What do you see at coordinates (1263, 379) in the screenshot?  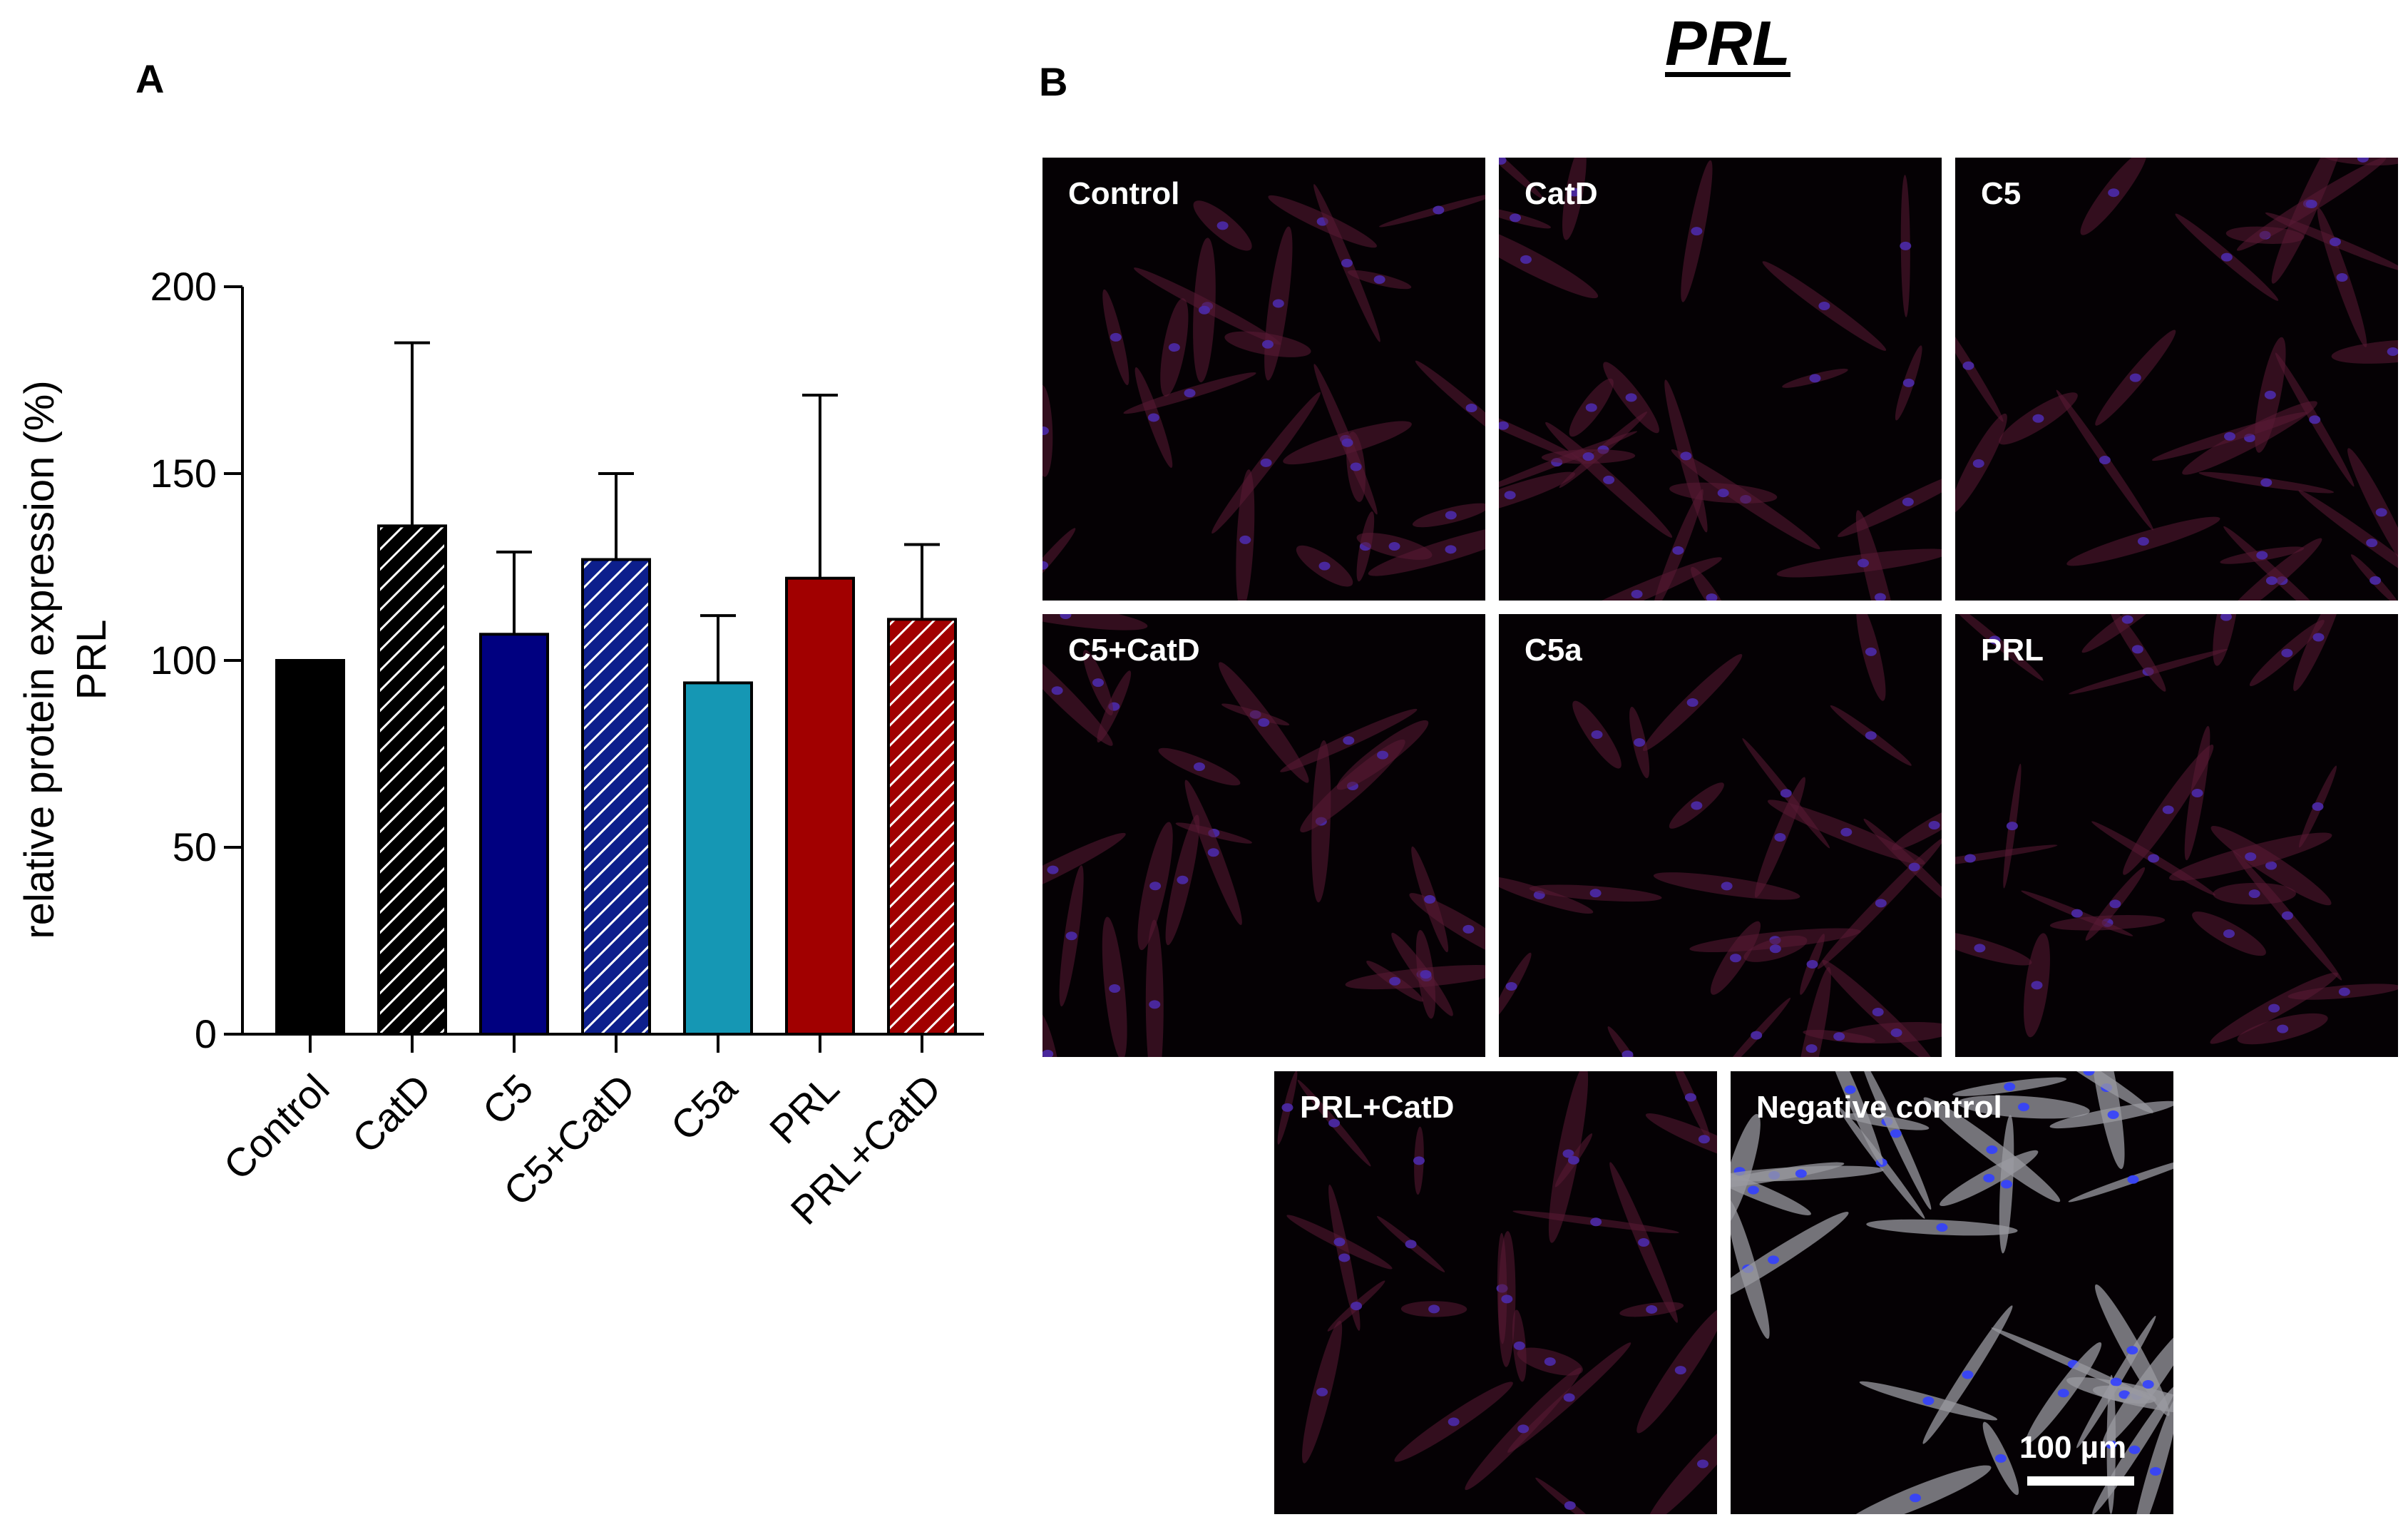 I see `micrograph-control: Control` at bounding box center [1263, 379].